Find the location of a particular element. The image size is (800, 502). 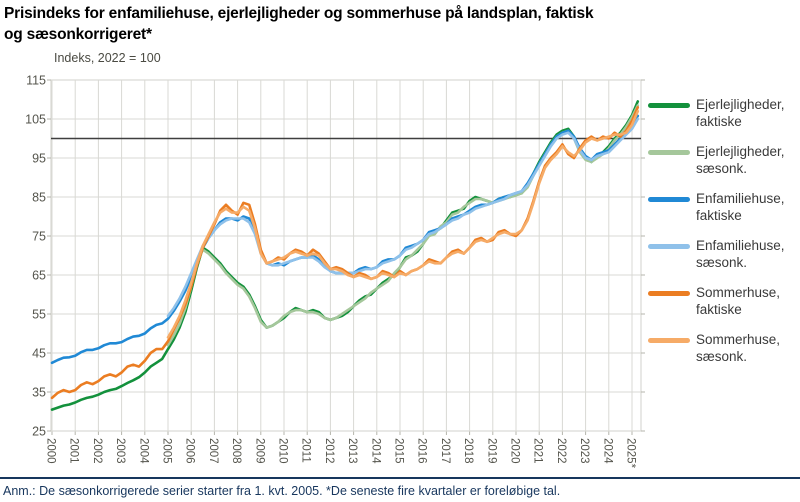

y-axis-label: 35 is located at coordinates (39, 393).